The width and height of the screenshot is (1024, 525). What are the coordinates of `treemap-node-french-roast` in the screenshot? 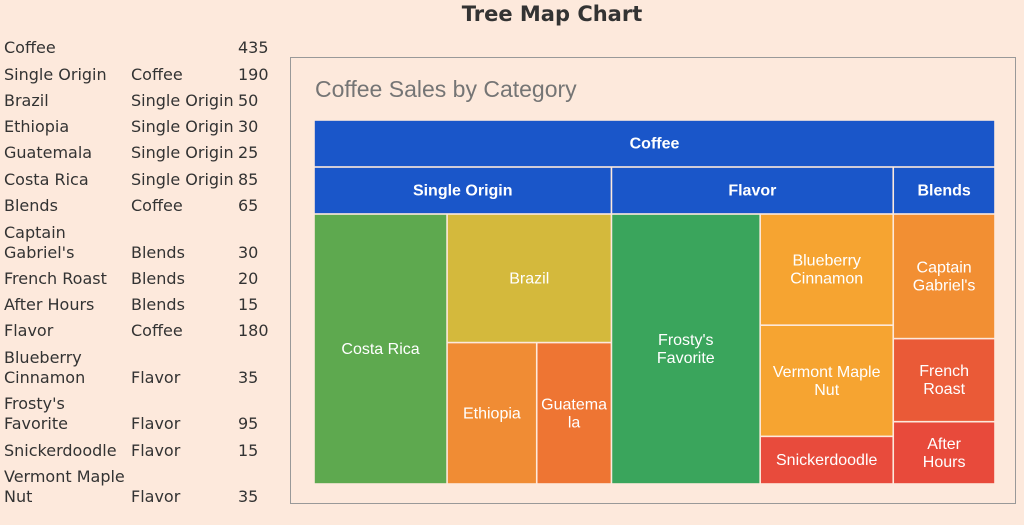 It's located at (944, 380).